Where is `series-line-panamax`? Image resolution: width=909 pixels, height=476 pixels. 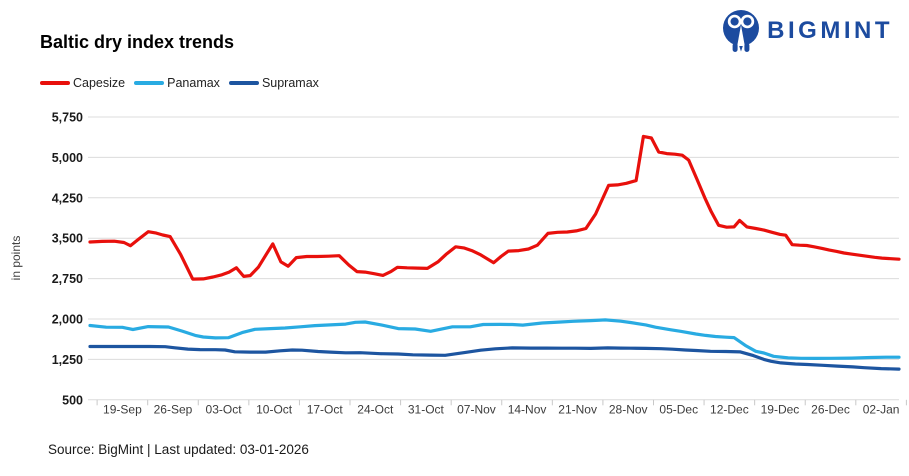 series-line-panamax is located at coordinates (494, 339).